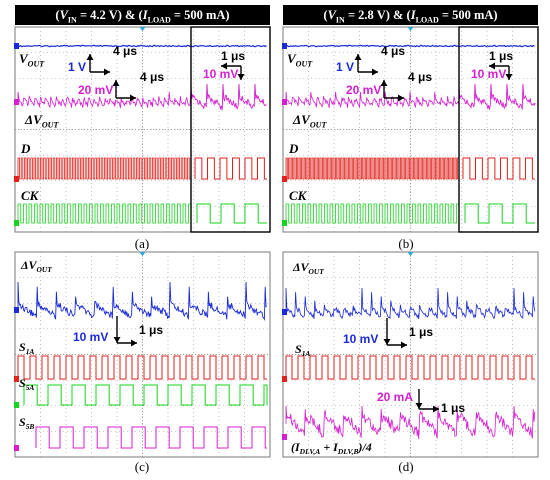  What do you see at coordinates (345, 67) in the screenshot?
I see `scale-1v-b: 1 V` at bounding box center [345, 67].